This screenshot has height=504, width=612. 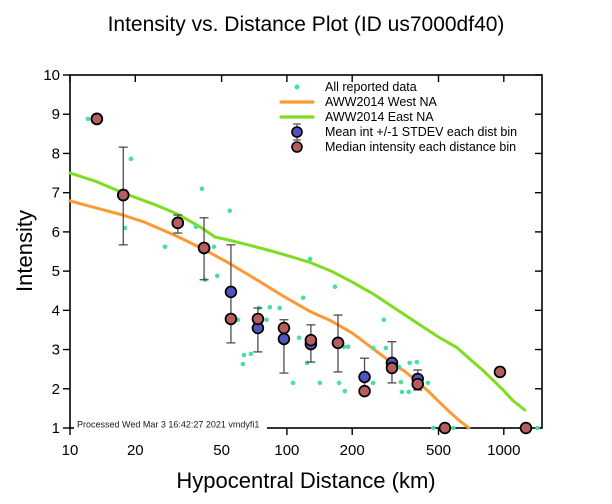 I want to click on x-tick-label: 50, so click(x=221, y=450).